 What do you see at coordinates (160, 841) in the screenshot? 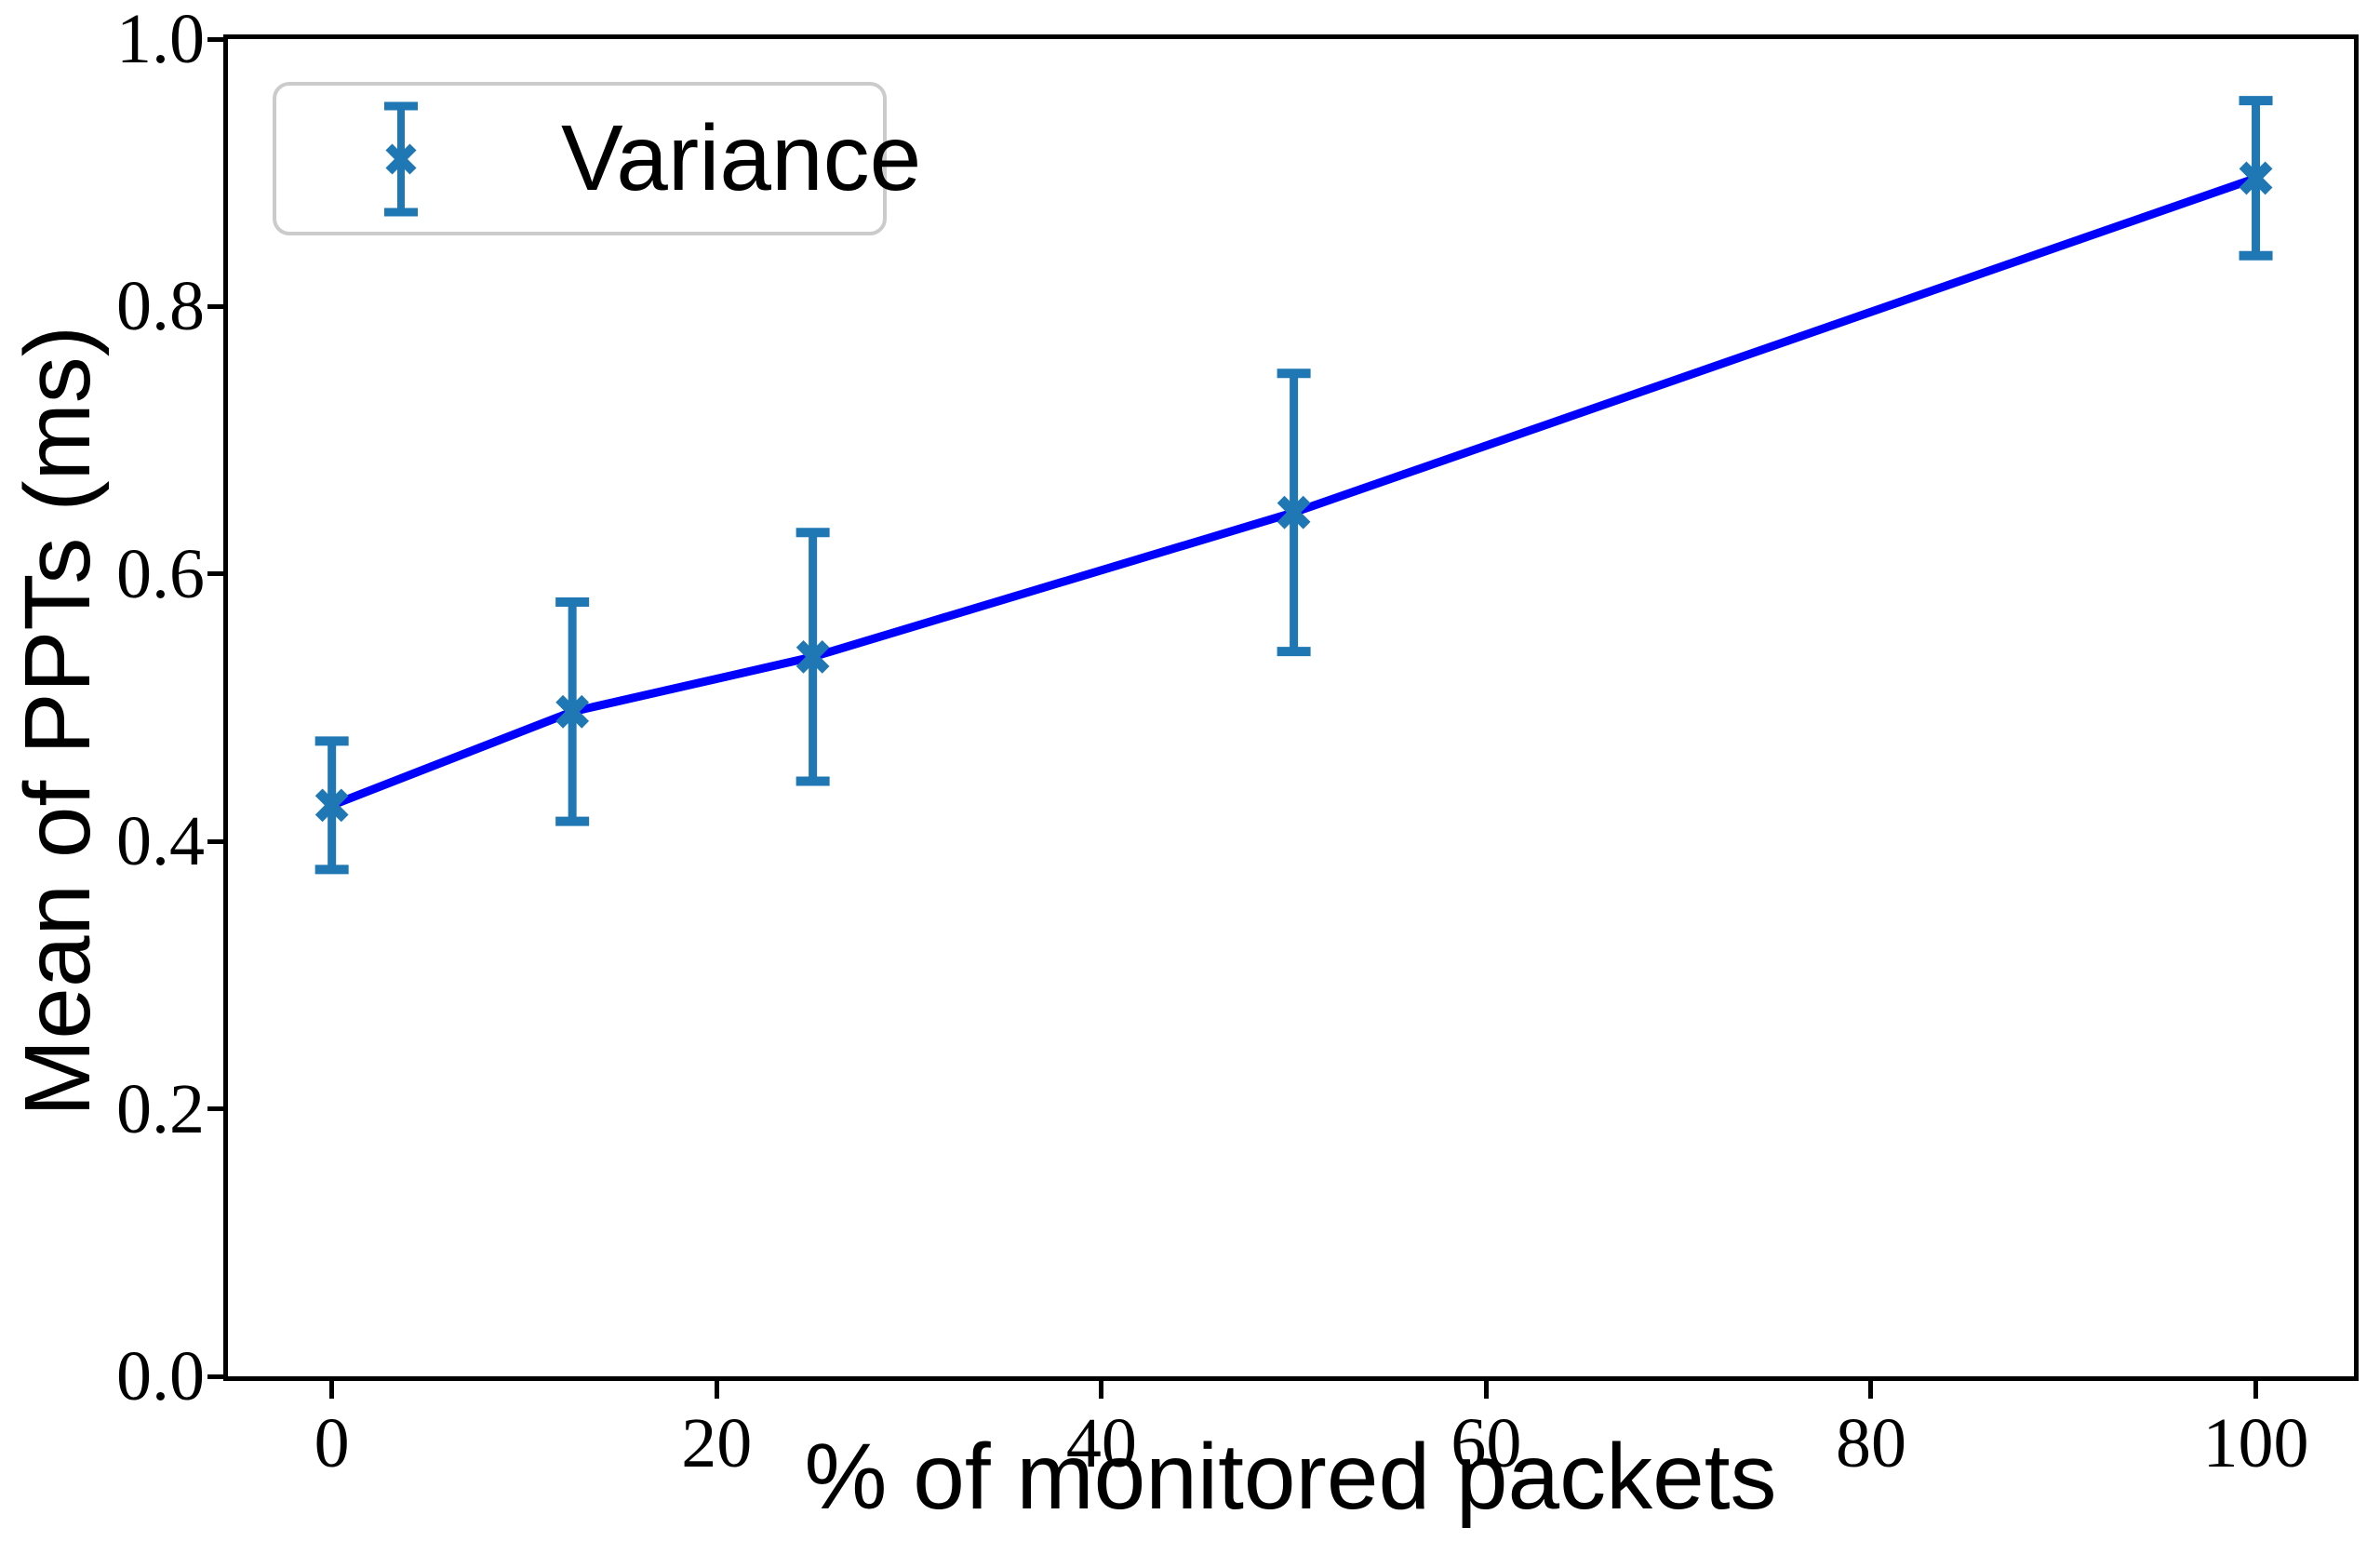
I see `y-tick-label: 0.4` at bounding box center [160, 841].